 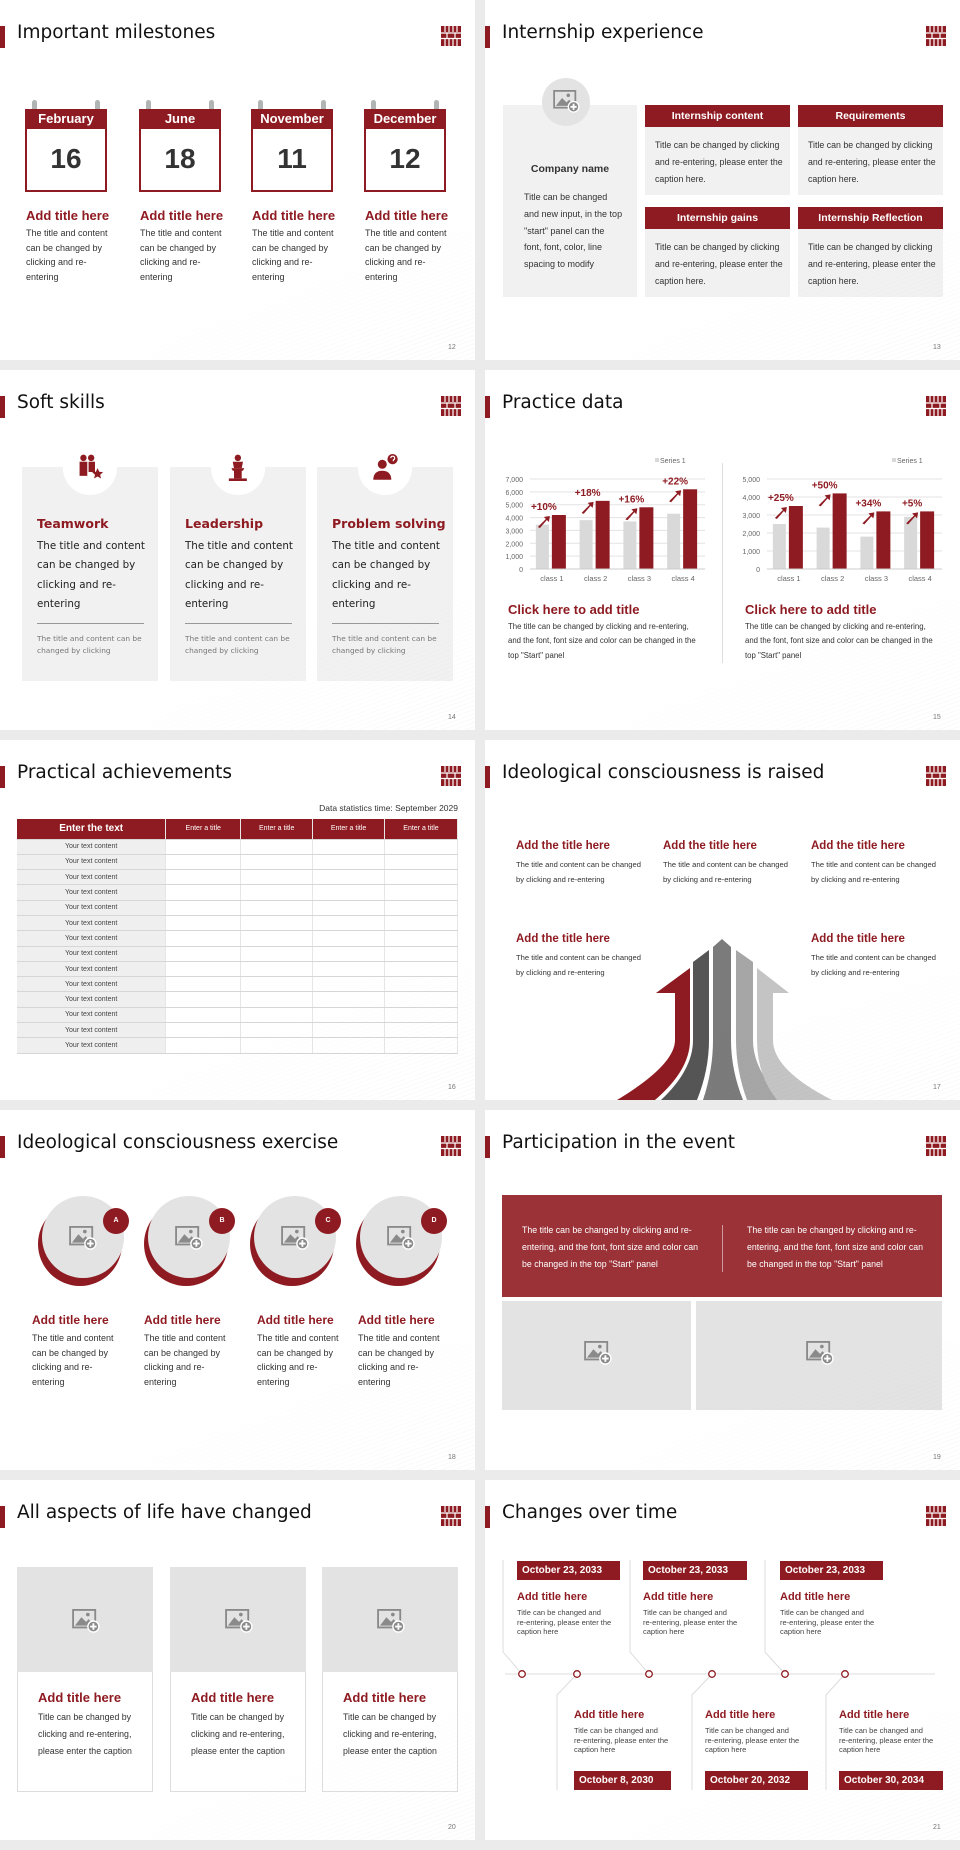 I want to click on info-box-header: Internship Reflection, so click(x=870, y=218).